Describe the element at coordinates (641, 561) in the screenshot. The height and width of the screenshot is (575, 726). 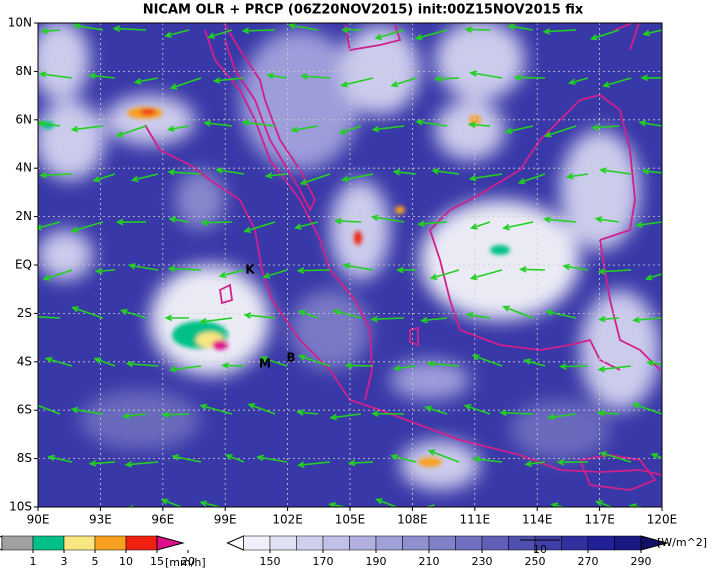
I see `colorbar-label: 290` at that location.